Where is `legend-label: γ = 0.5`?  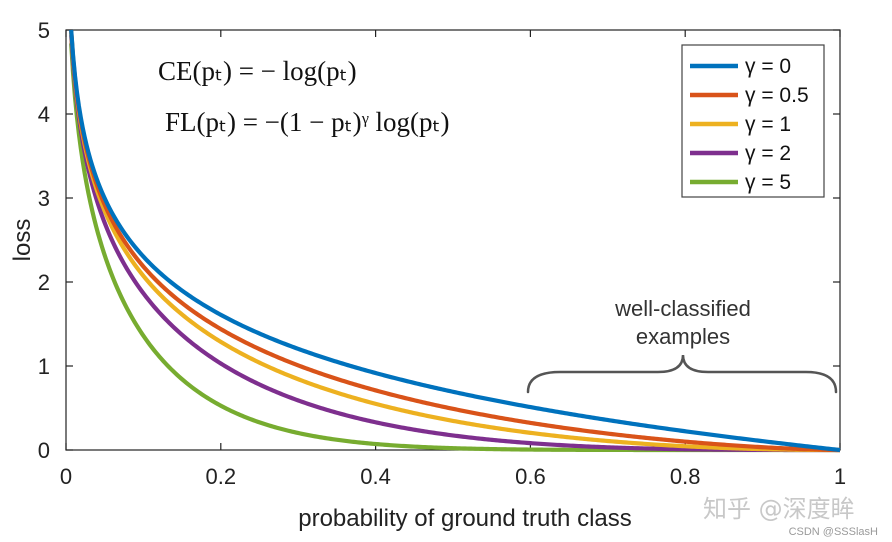
legend-label: γ = 0.5 is located at coordinates (777, 95).